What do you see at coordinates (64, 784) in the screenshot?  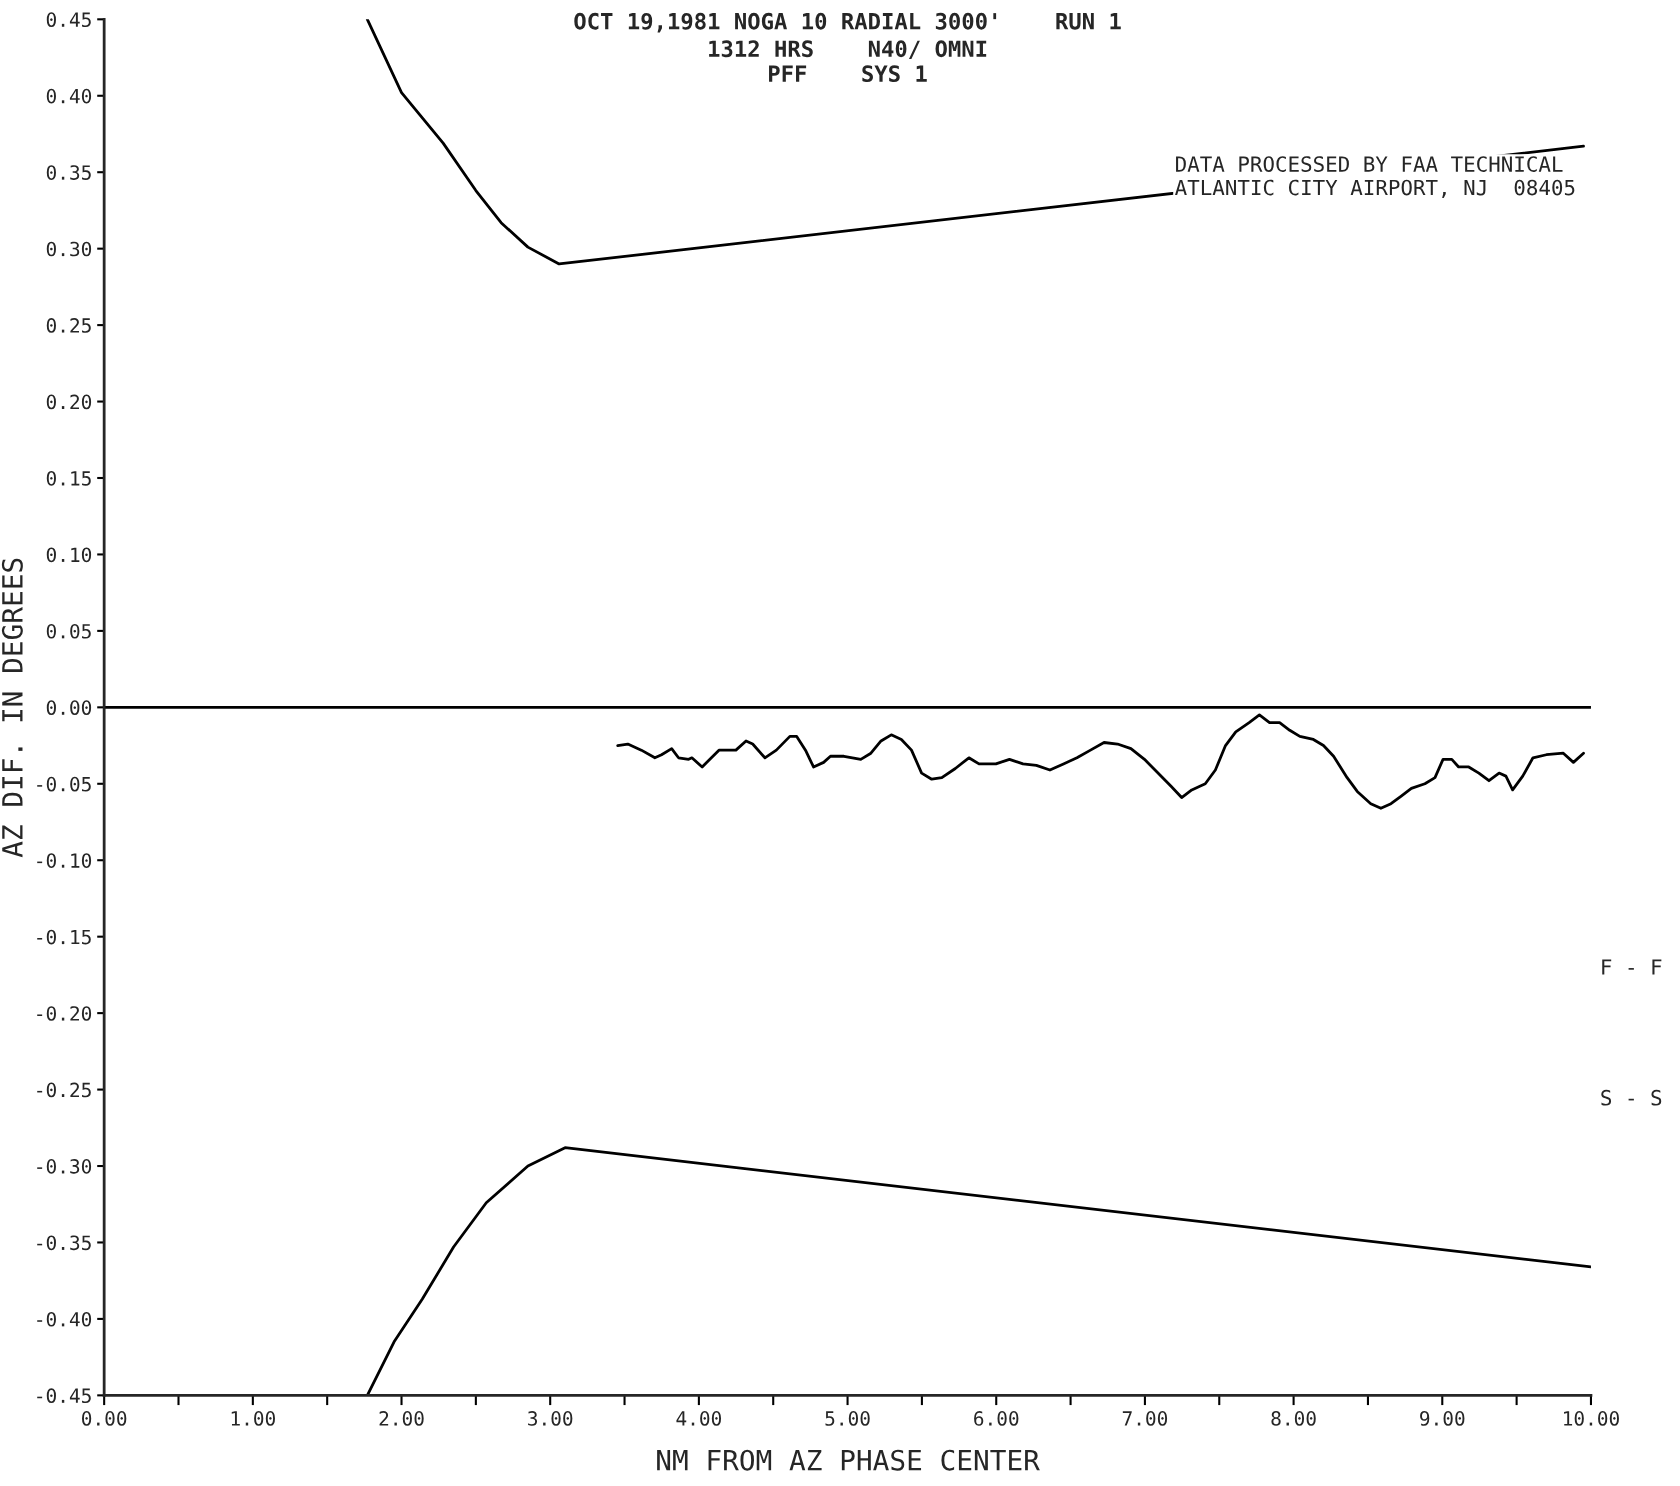 I see `y-tick-label: -0.05` at bounding box center [64, 784].